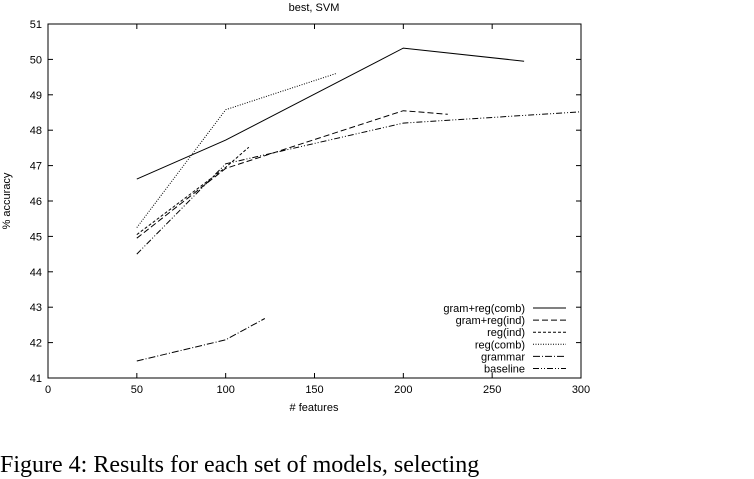 Image resolution: width=754 pixels, height=479 pixels. I want to click on chart-title: best, SVM, so click(314, 8).